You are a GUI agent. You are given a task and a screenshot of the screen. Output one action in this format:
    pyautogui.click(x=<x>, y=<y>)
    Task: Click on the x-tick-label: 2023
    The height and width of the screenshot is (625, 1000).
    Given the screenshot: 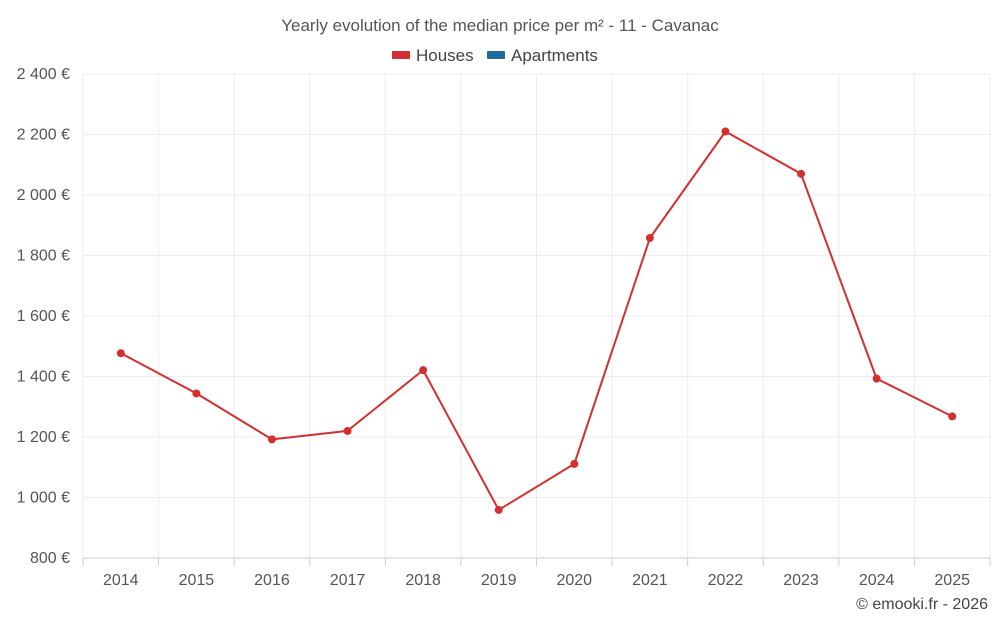 What is the action you would take?
    pyautogui.click(x=801, y=580)
    